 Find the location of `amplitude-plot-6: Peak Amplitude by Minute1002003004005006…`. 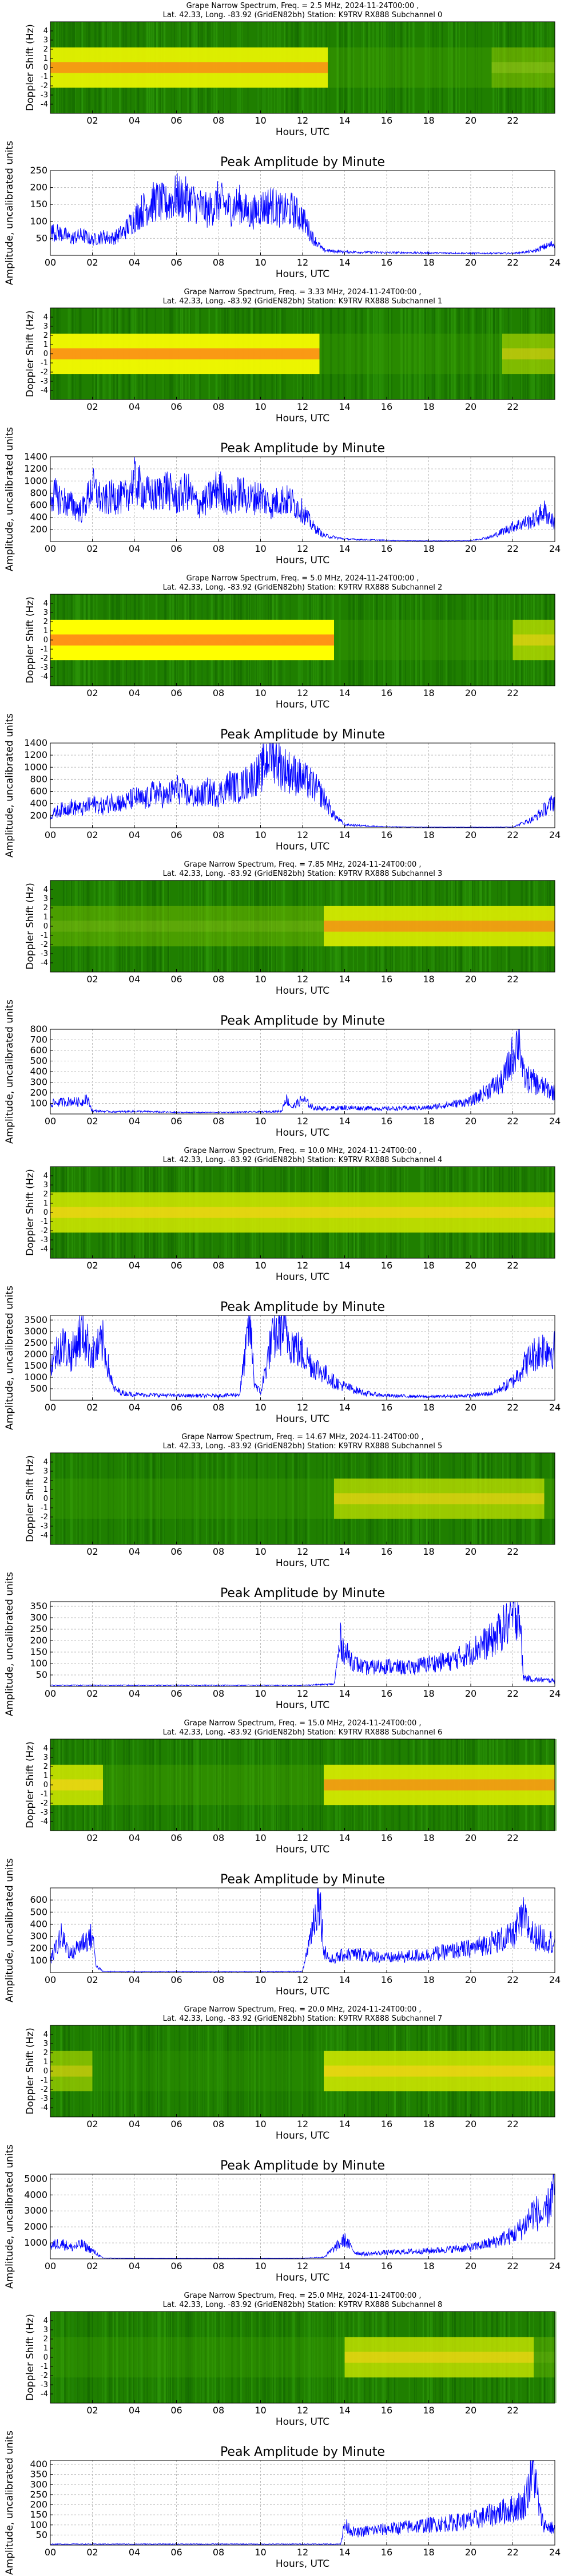

amplitude-plot-6: Peak Amplitude by Minute1002003004005006… is located at coordinates (282, 1930).